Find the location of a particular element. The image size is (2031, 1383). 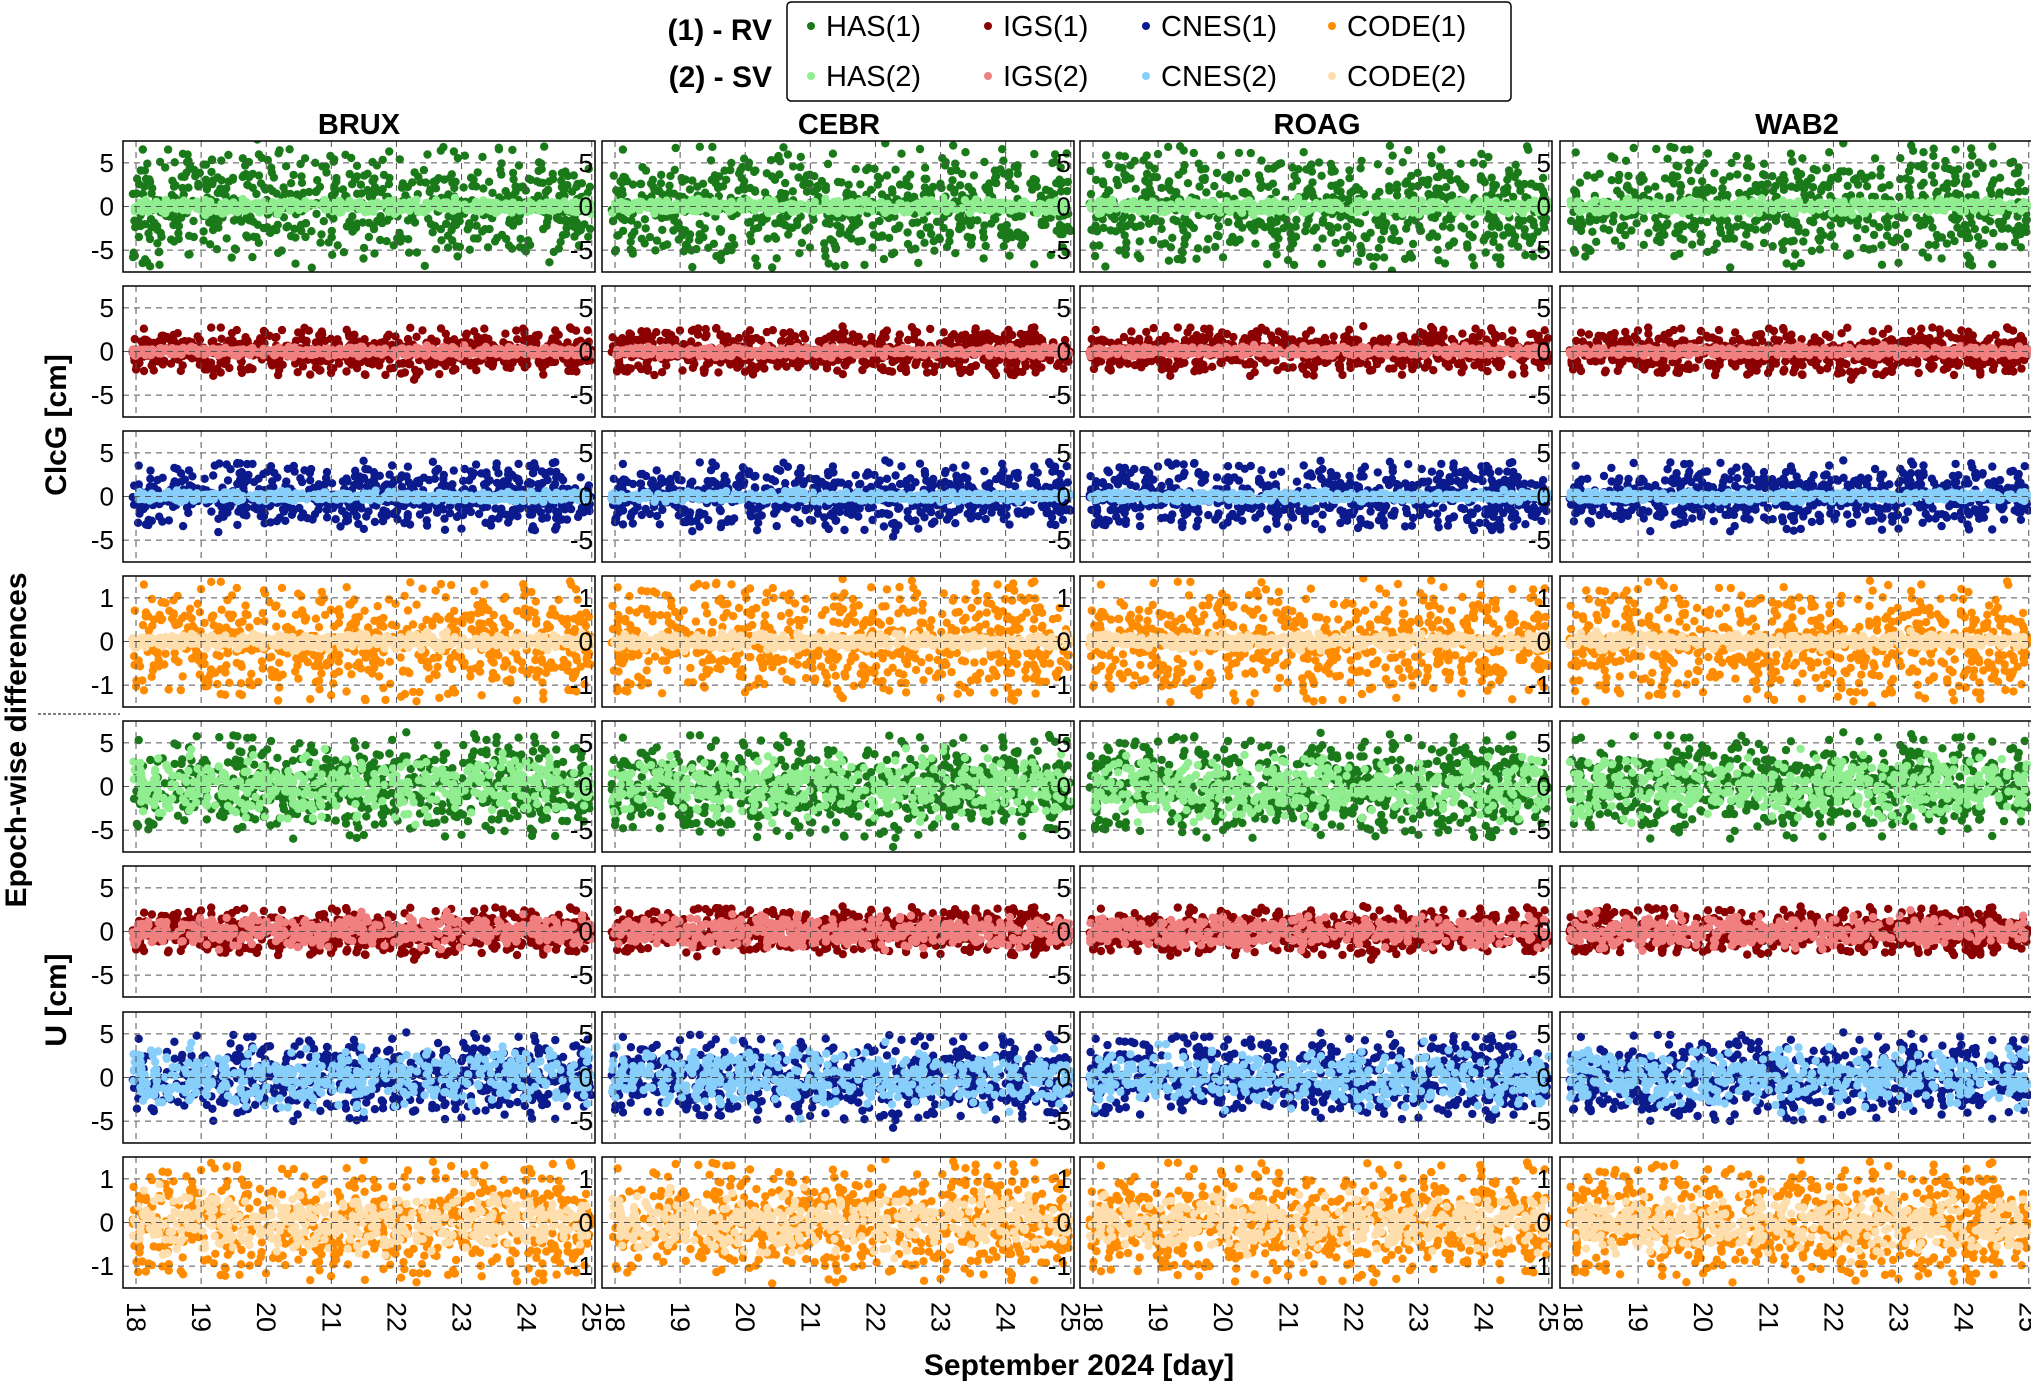

legend-marker-igs2 is located at coordinates (988, 76).